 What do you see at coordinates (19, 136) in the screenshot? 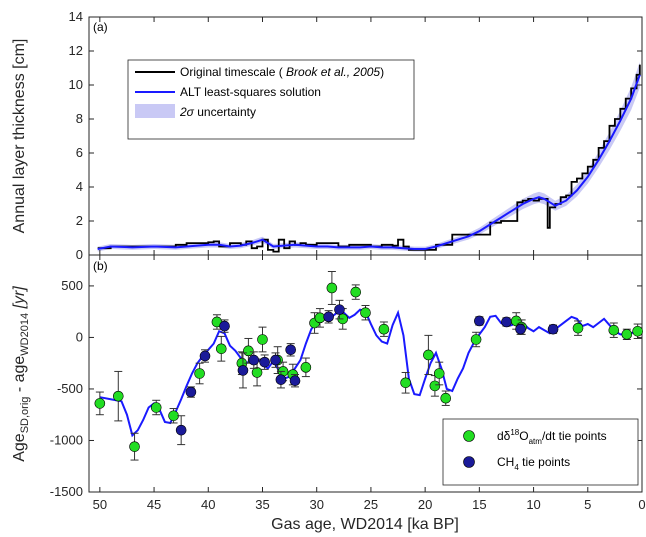
I see `panel-a-ylabel: Annual layer thickness [cm]` at bounding box center [19, 136].